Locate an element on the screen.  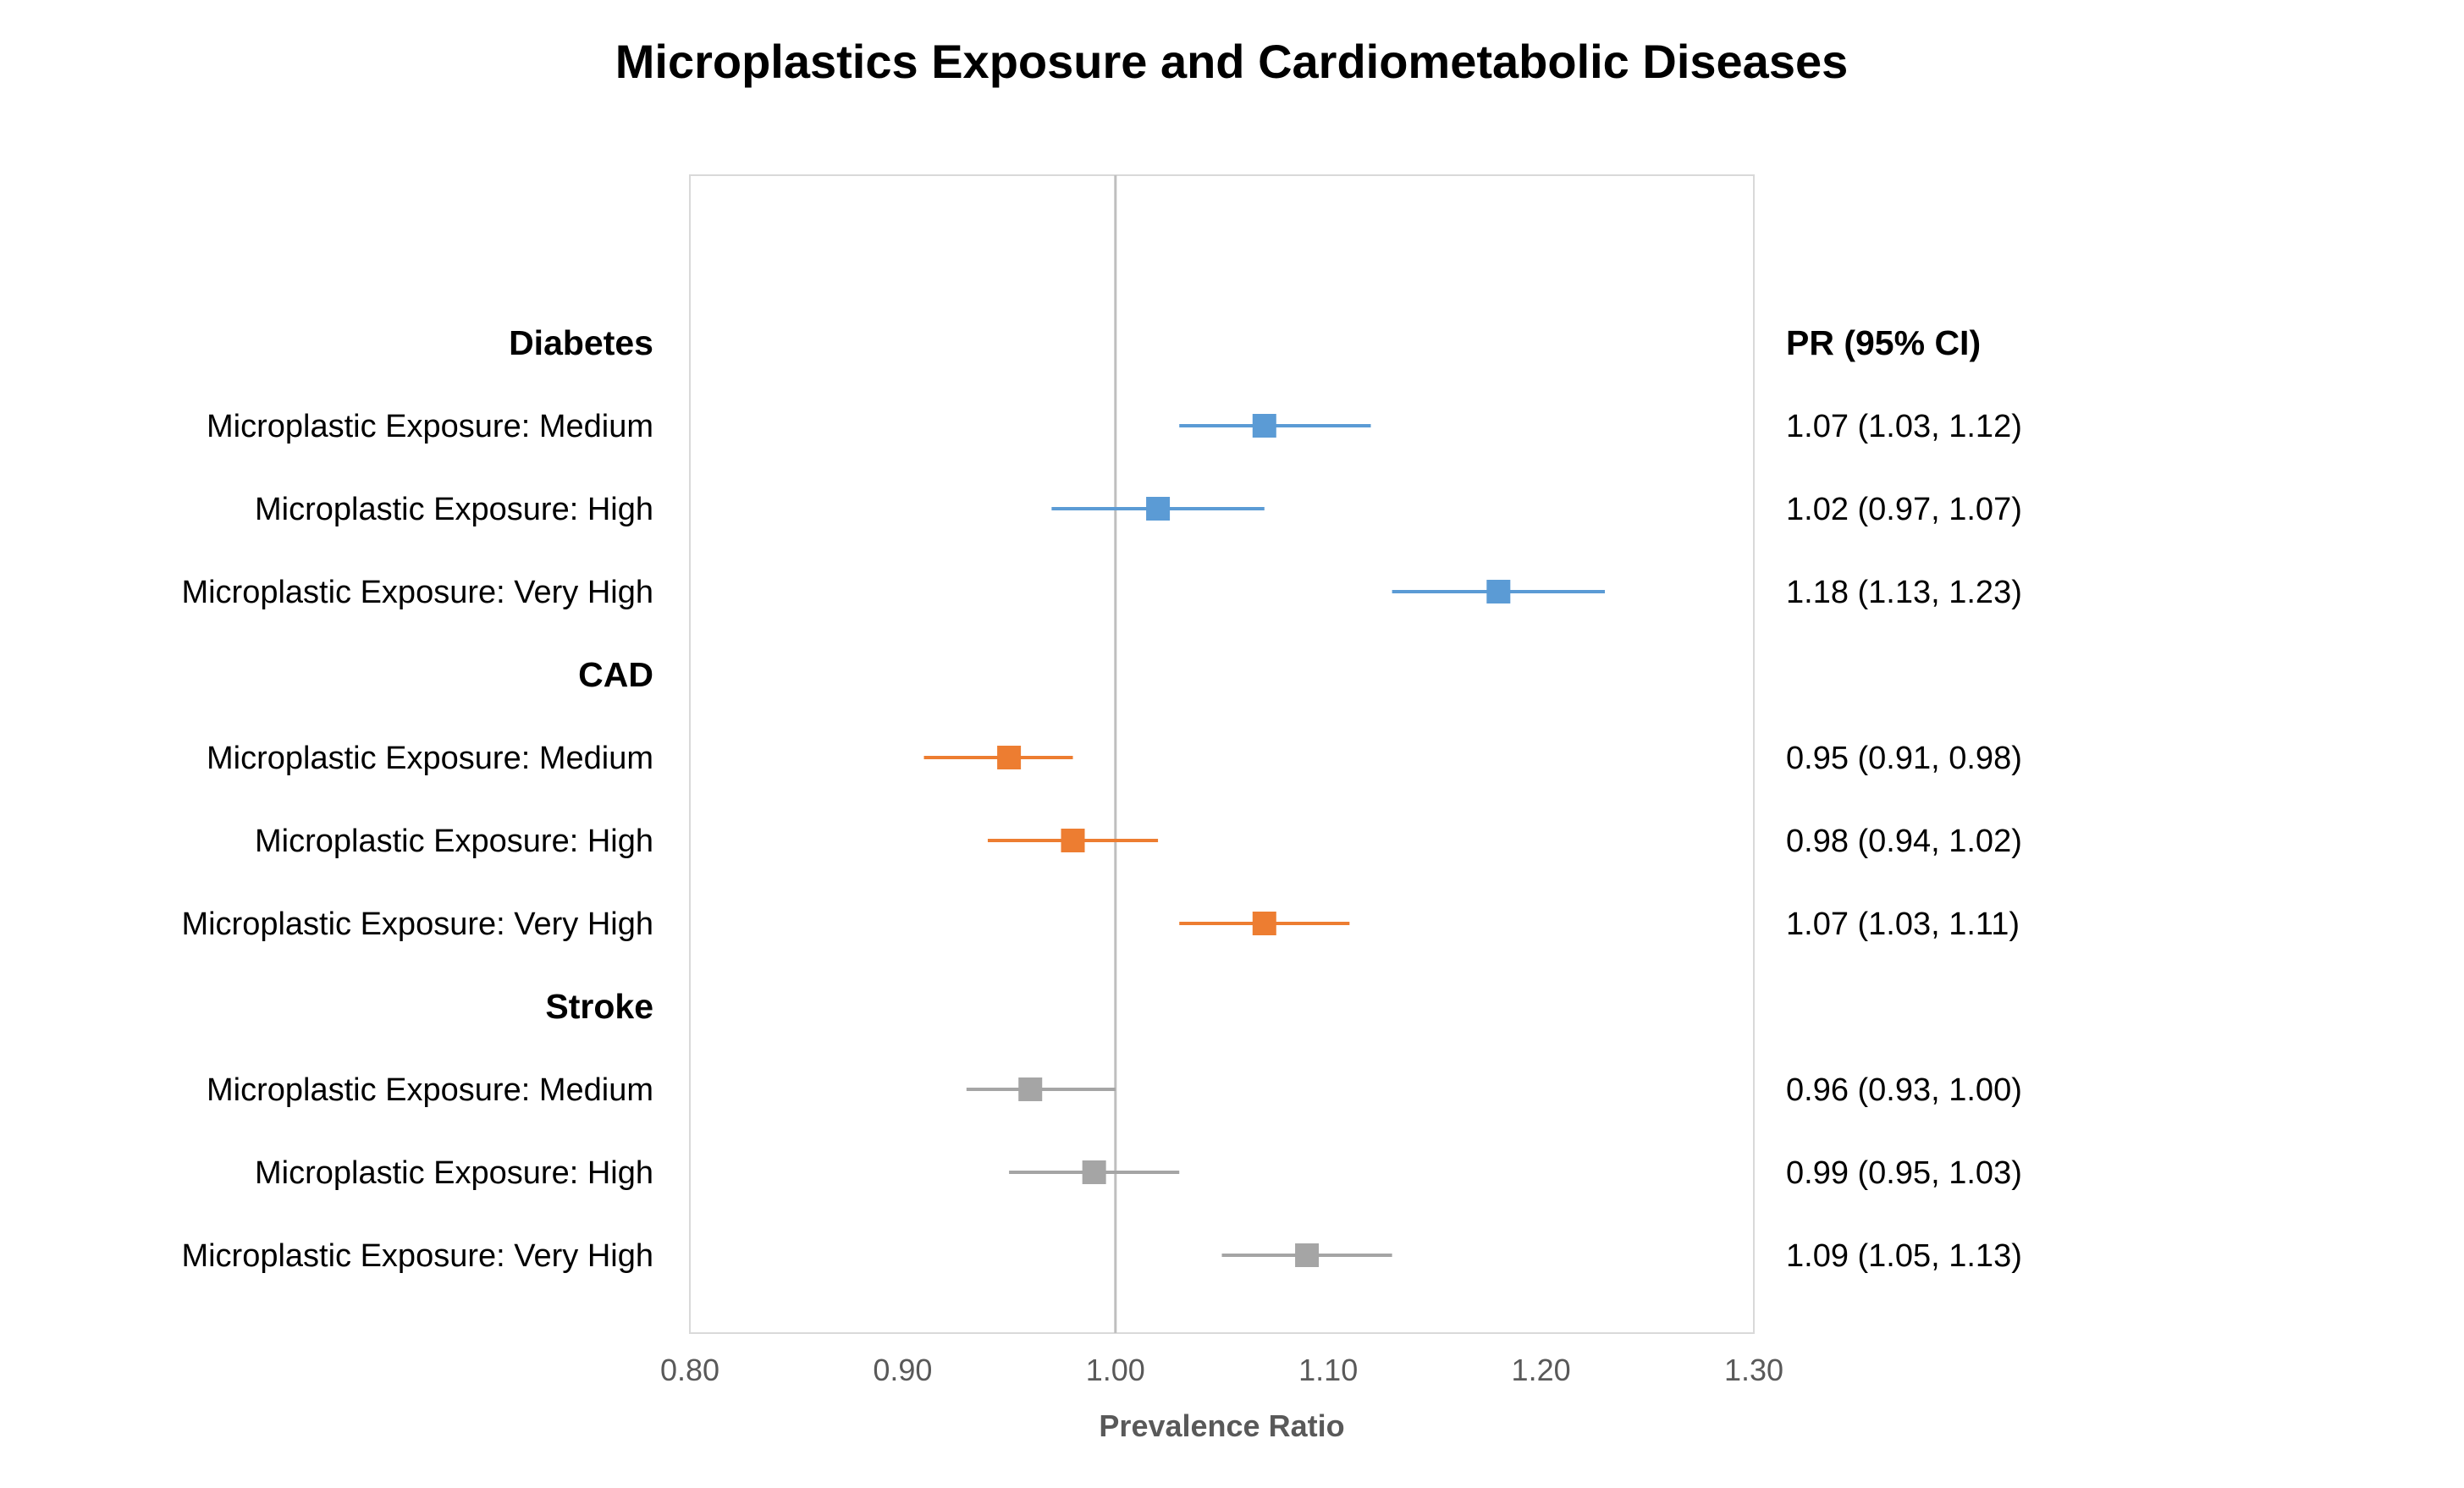
ci-value-text: 0.98 (0.94, 1.02) is located at coordinates (1904, 841).